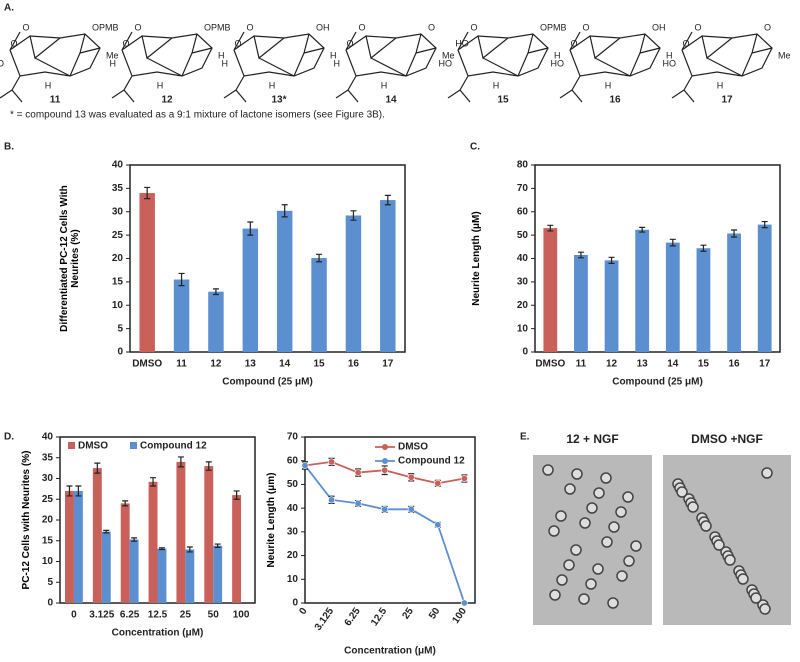 This screenshot has height=662, width=800. What do you see at coordinates (735, 364) in the screenshot?
I see `x-tick-label: 16` at bounding box center [735, 364].